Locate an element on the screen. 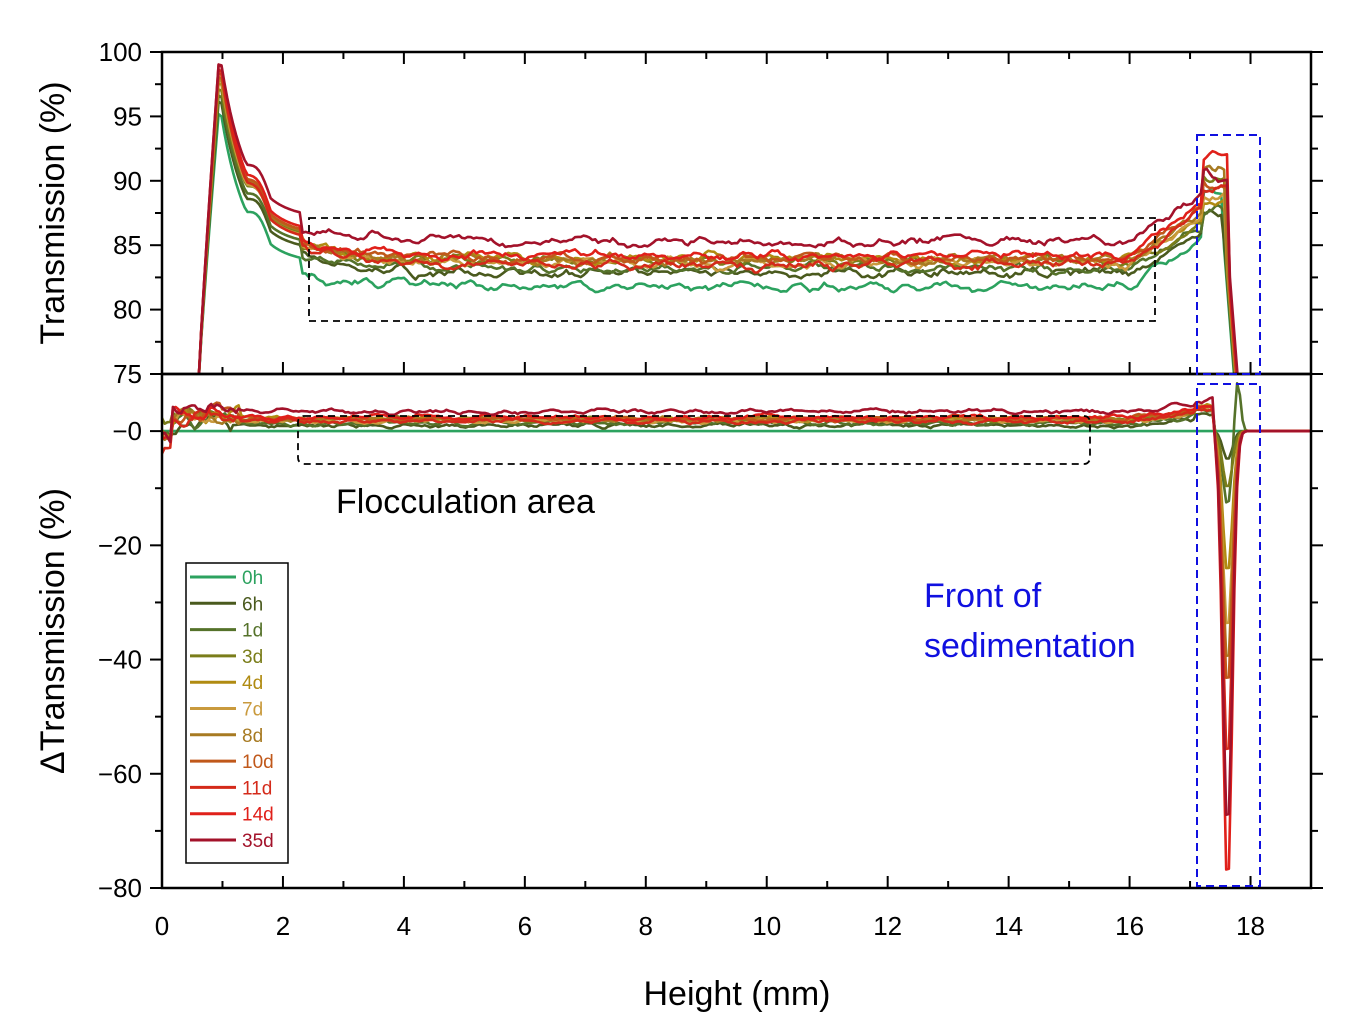  x-tick-label: 0 is located at coordinates (162, 926).